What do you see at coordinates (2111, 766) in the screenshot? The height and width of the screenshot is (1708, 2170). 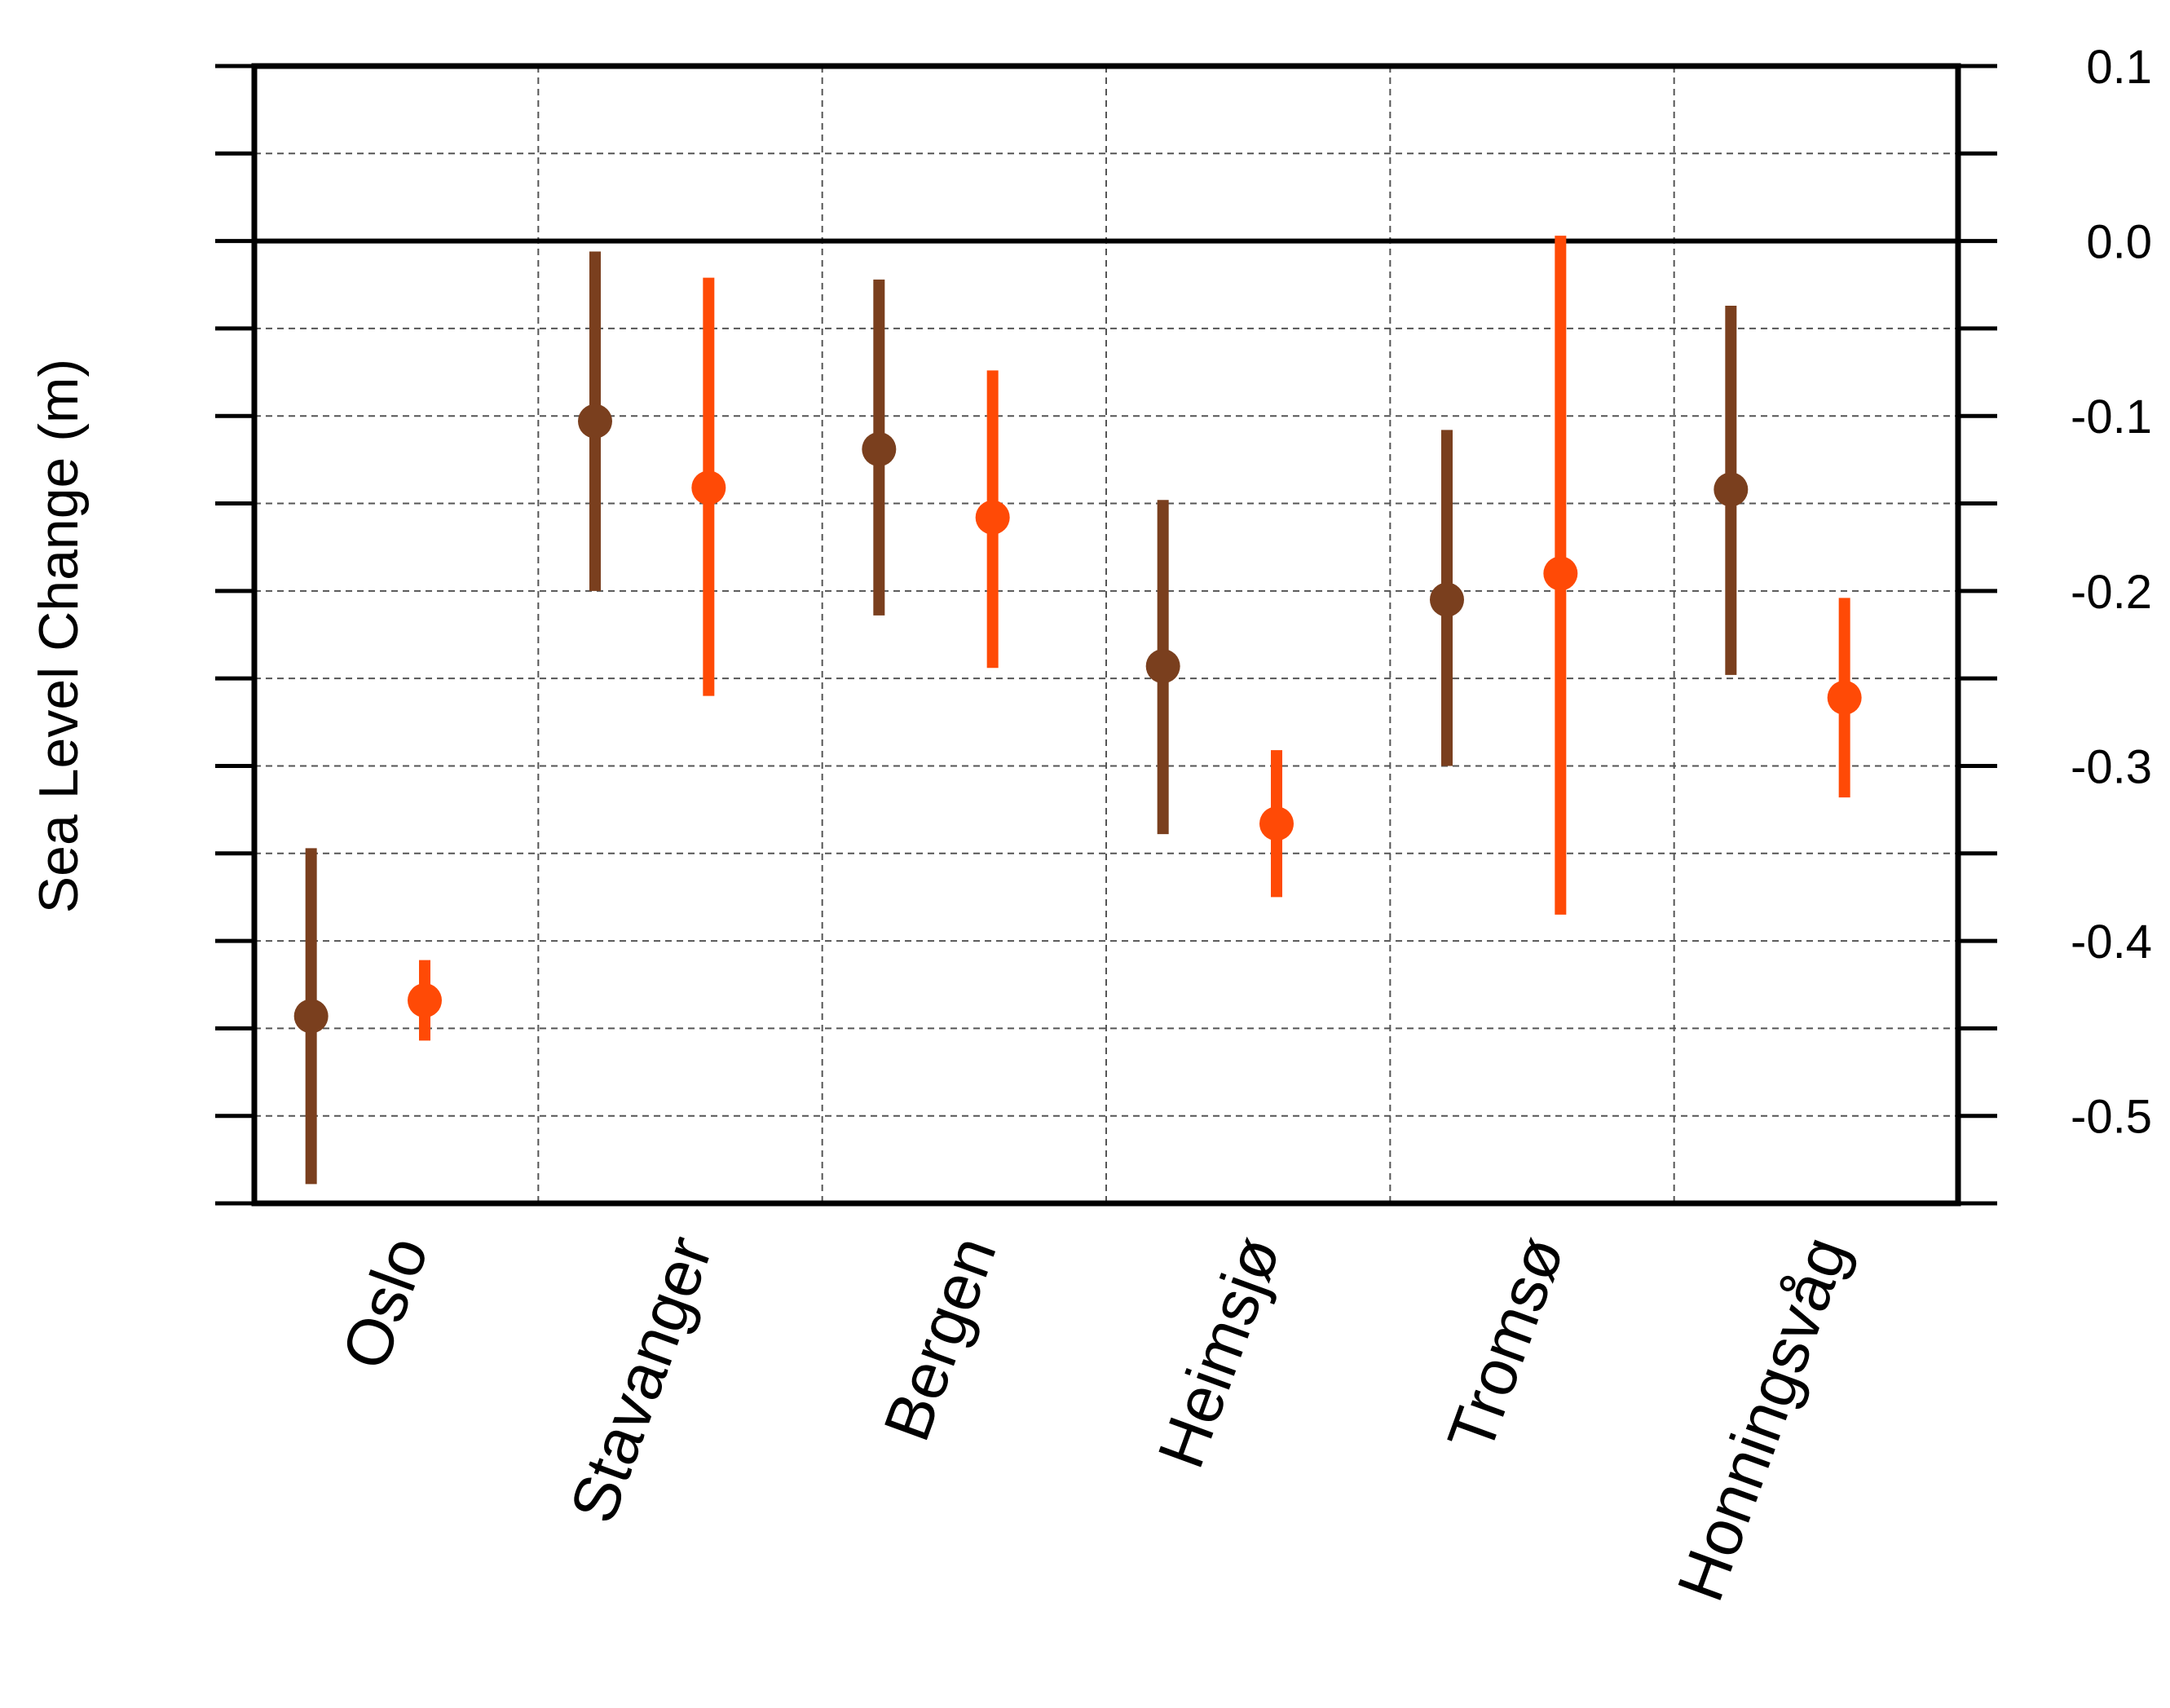 I see `y-tick-label: -0.3` at bounding box center [2111, 766].